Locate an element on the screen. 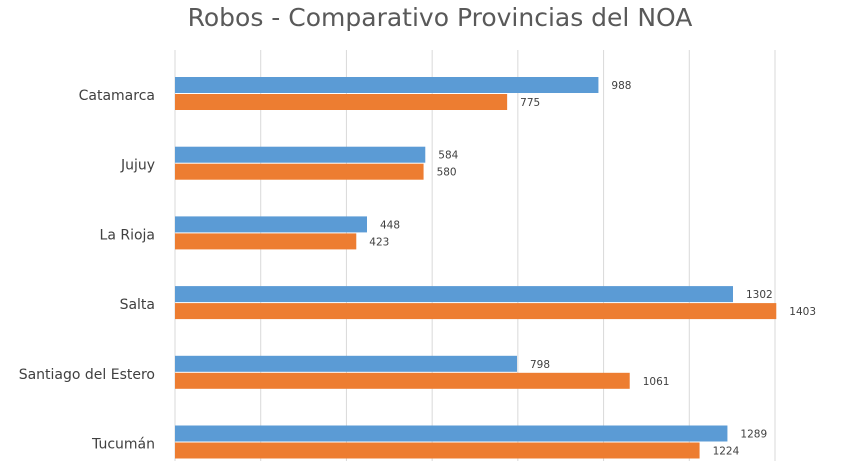 This screenshot has width=860, height=461. category-label: Catamarca is located at coordinates (117, 96).